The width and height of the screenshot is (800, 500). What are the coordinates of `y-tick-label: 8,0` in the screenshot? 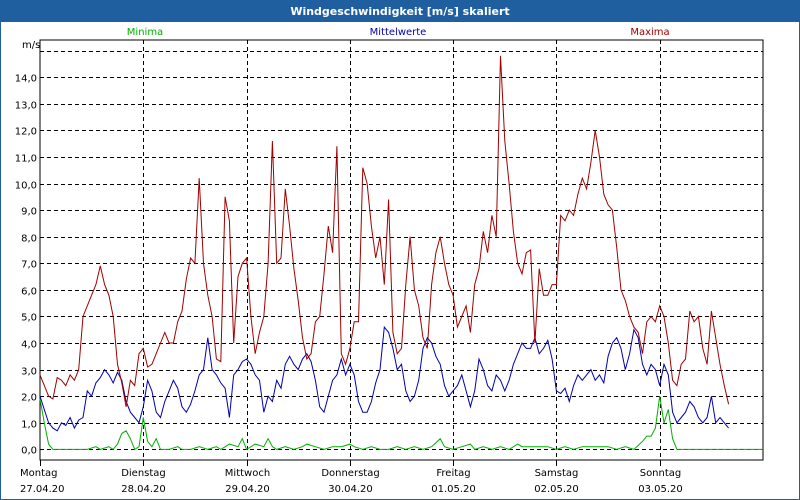 It's located at (29, 239).